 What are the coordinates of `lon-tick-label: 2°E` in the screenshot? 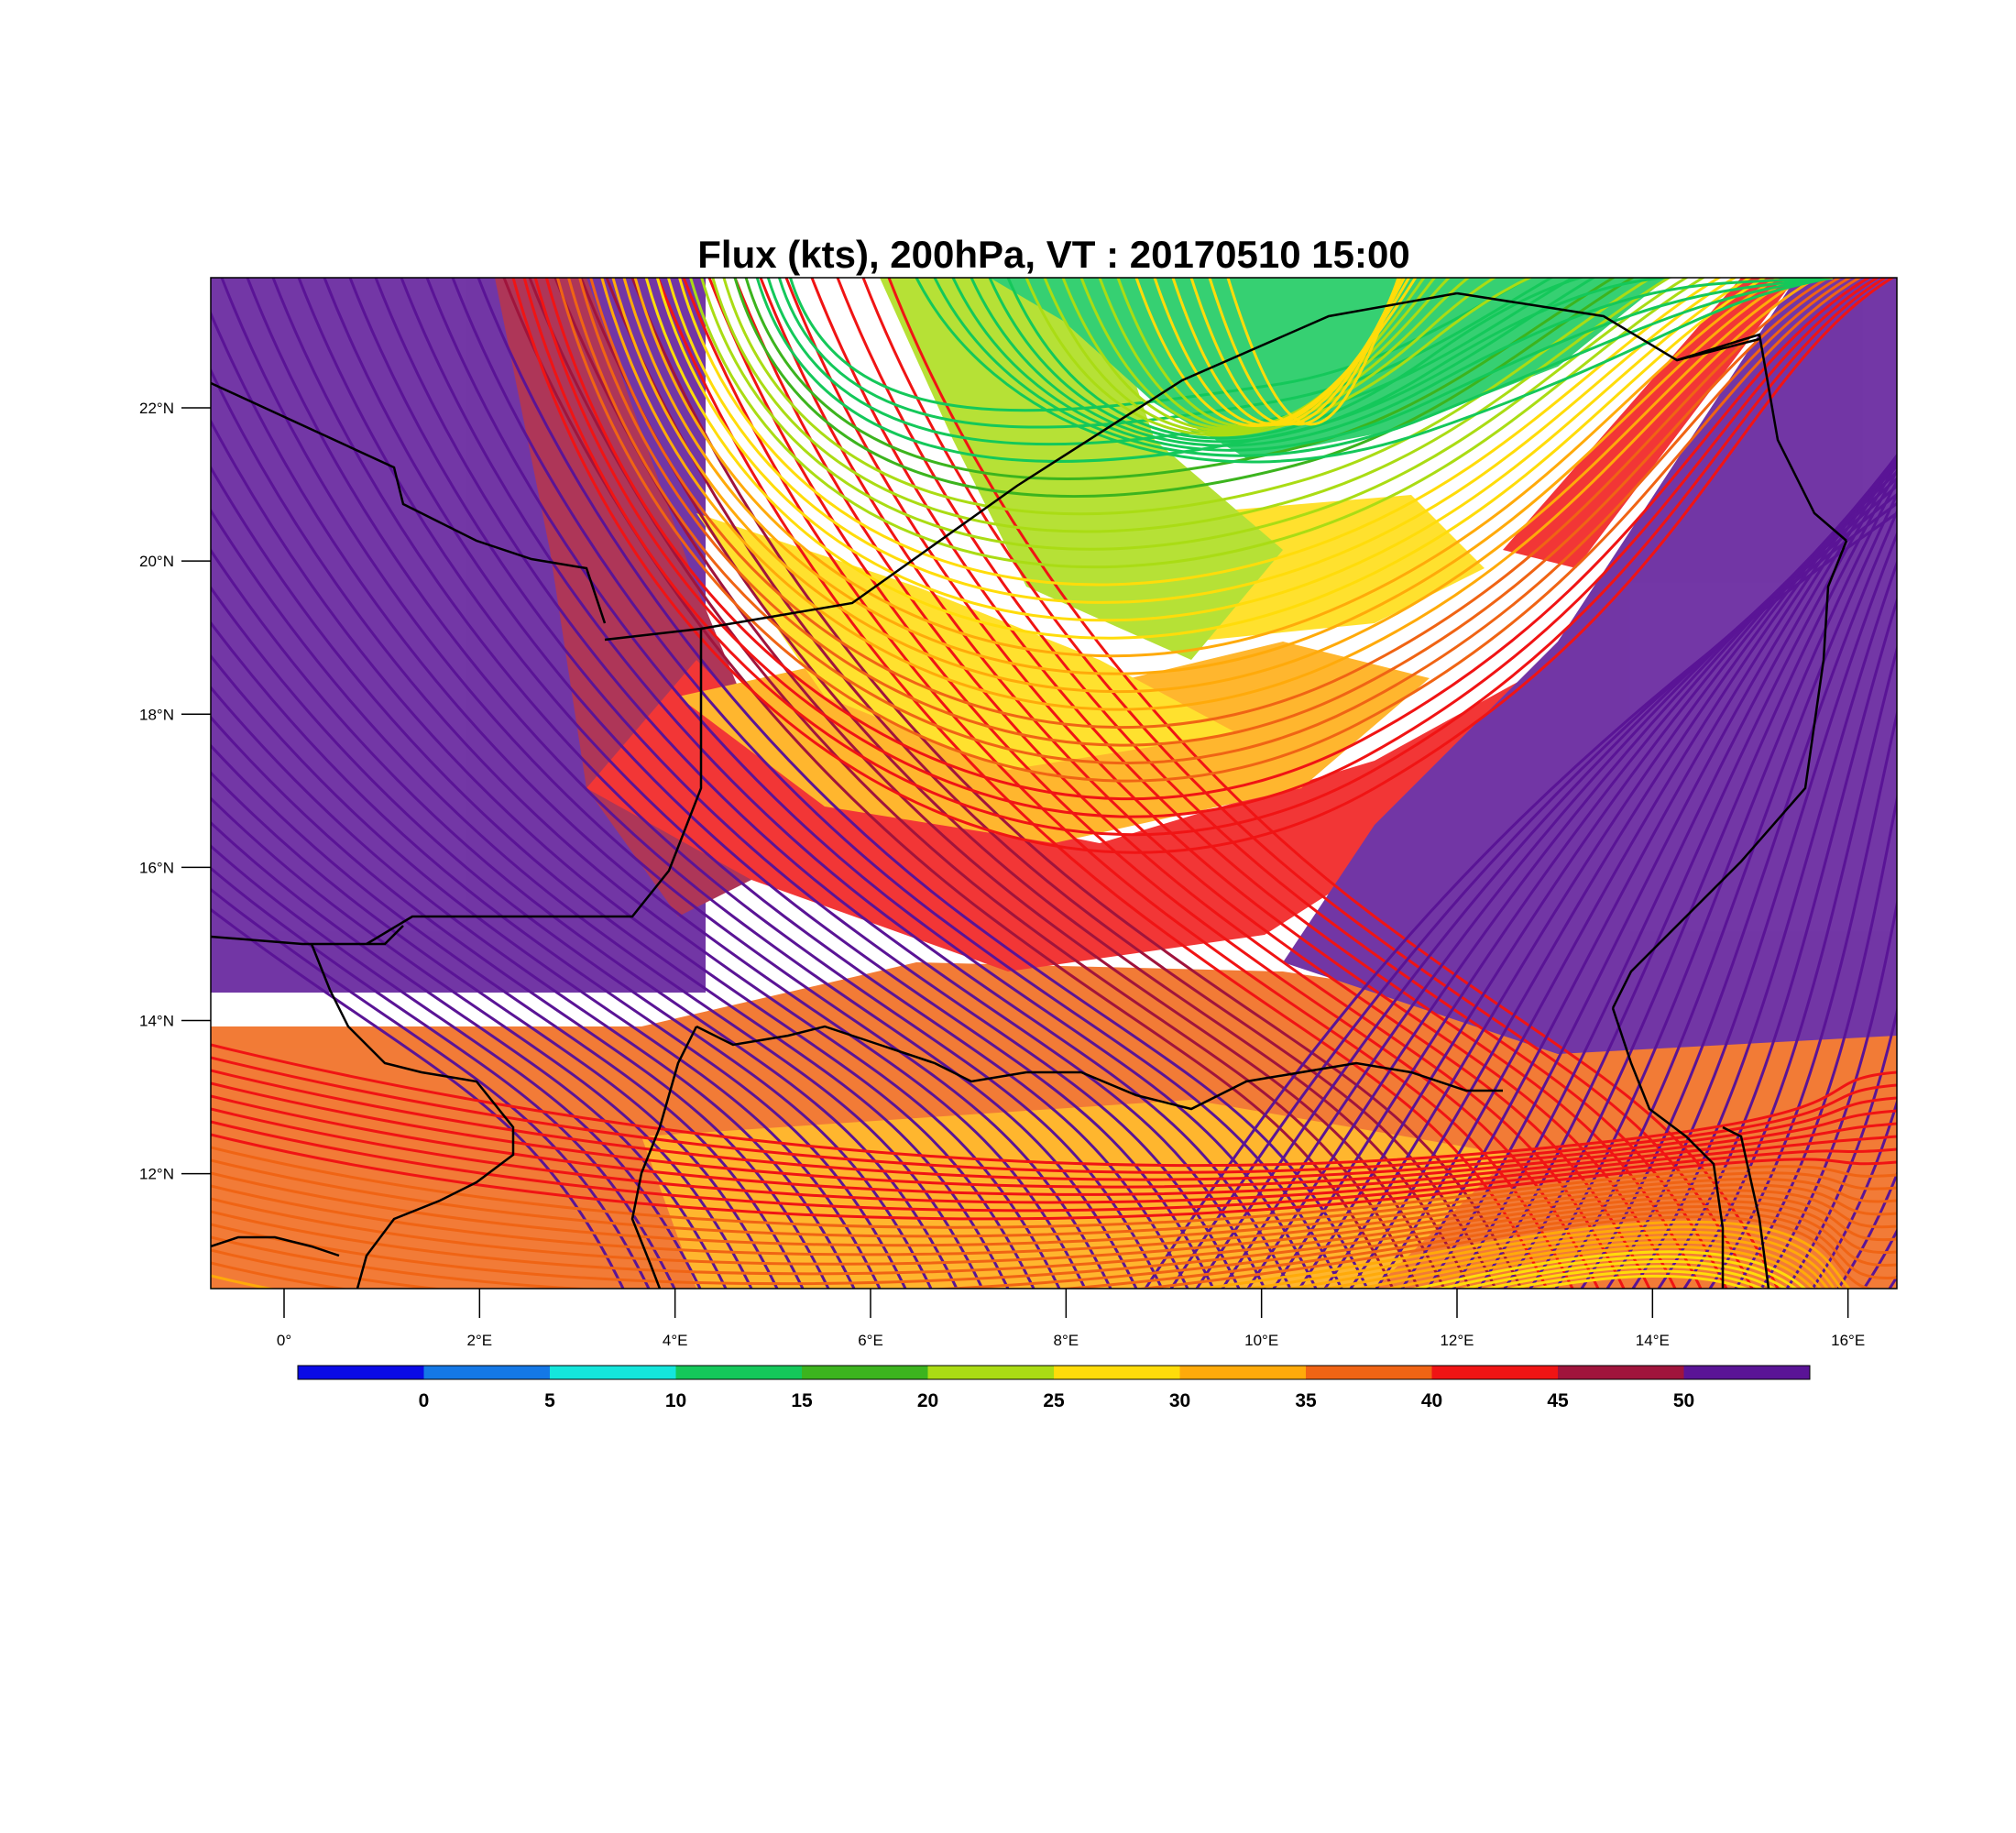 It's located at (480, 1340).